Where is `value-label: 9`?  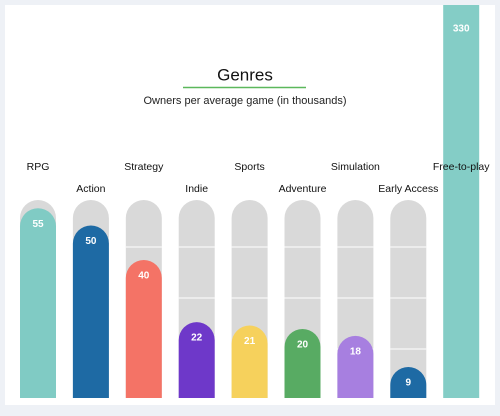
value-label: 9 is located at coordinates (409, 383).